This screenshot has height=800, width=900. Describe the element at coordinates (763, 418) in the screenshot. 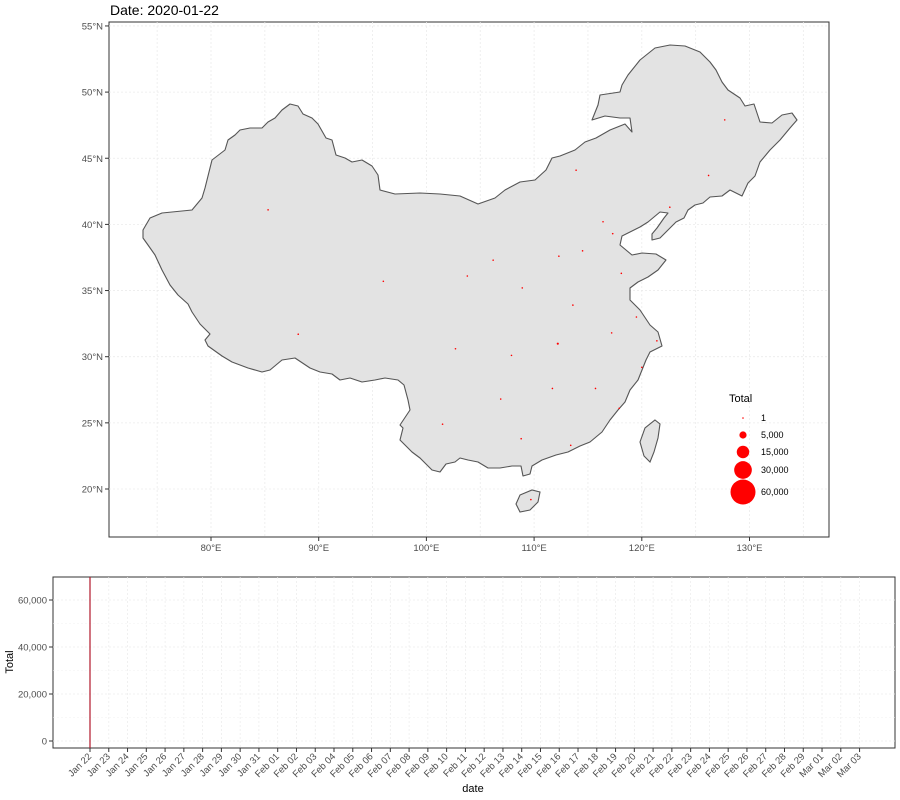

I see `legend-label: 1` at that location.